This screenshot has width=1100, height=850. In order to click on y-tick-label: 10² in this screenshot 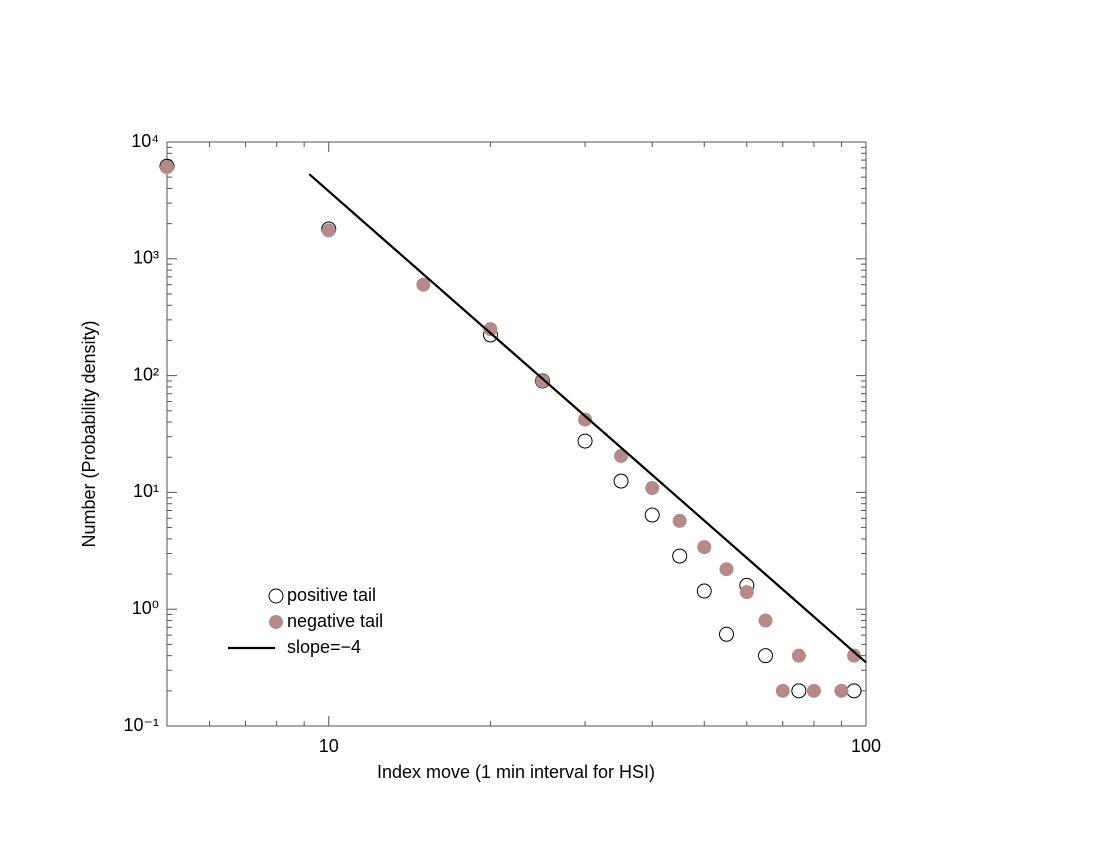, I will do `click(146, 374)`.